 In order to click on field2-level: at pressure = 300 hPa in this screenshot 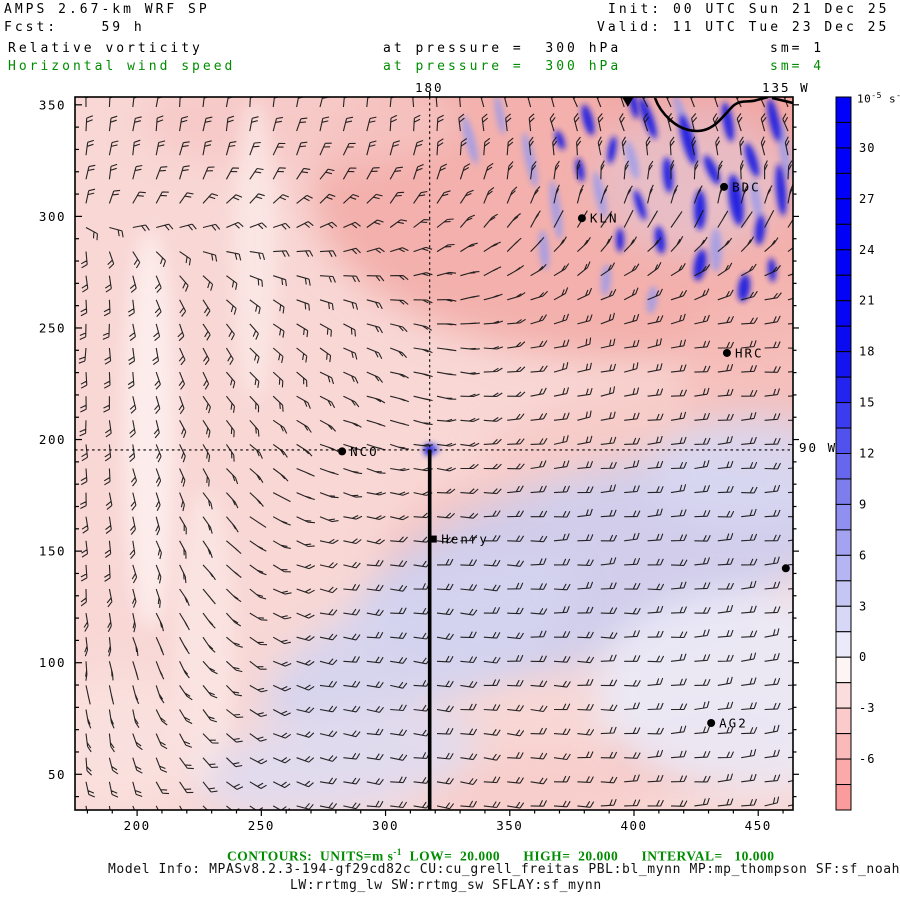, I will do `click(502, 66)`.